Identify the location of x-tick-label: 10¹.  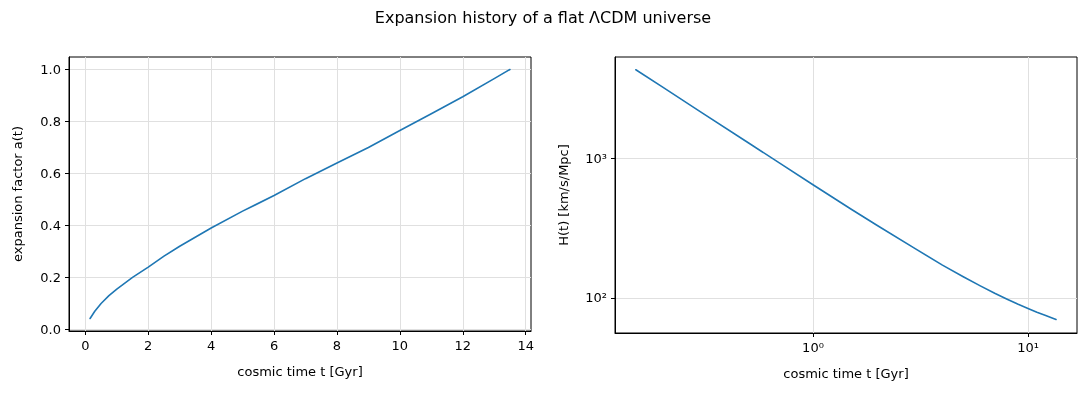
(1028, 347).